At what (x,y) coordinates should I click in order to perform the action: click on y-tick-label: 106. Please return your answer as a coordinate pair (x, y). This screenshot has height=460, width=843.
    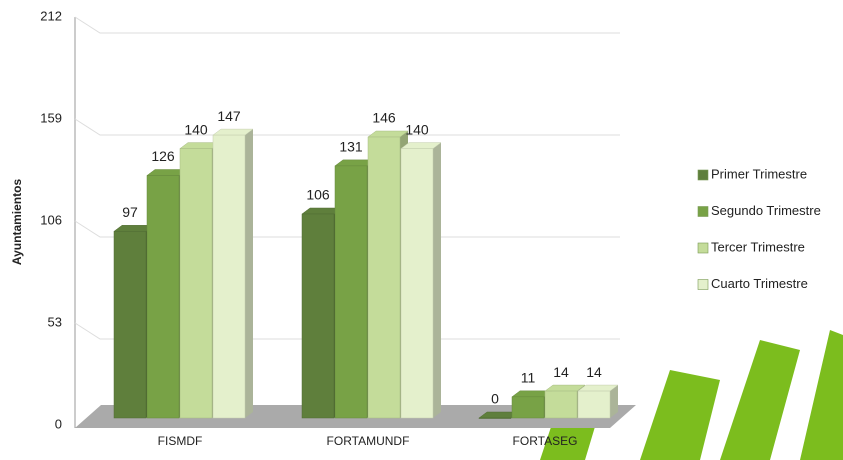
    Looking at the image, I should click on (51, 219).